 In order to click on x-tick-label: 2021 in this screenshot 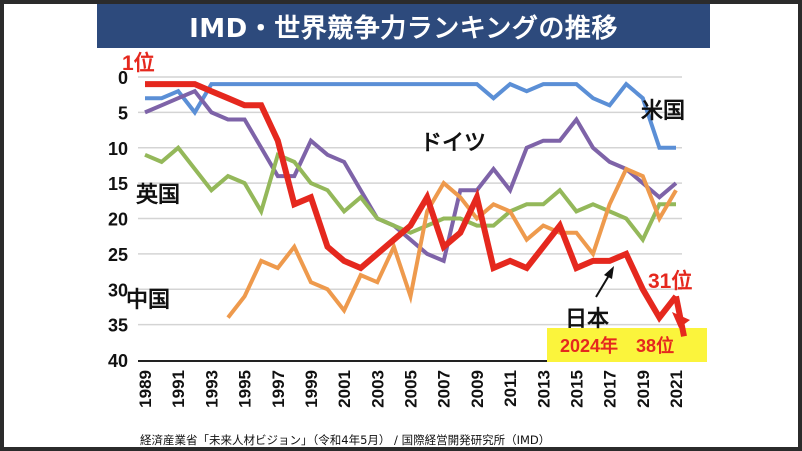, I will do `click(676, 389)`.